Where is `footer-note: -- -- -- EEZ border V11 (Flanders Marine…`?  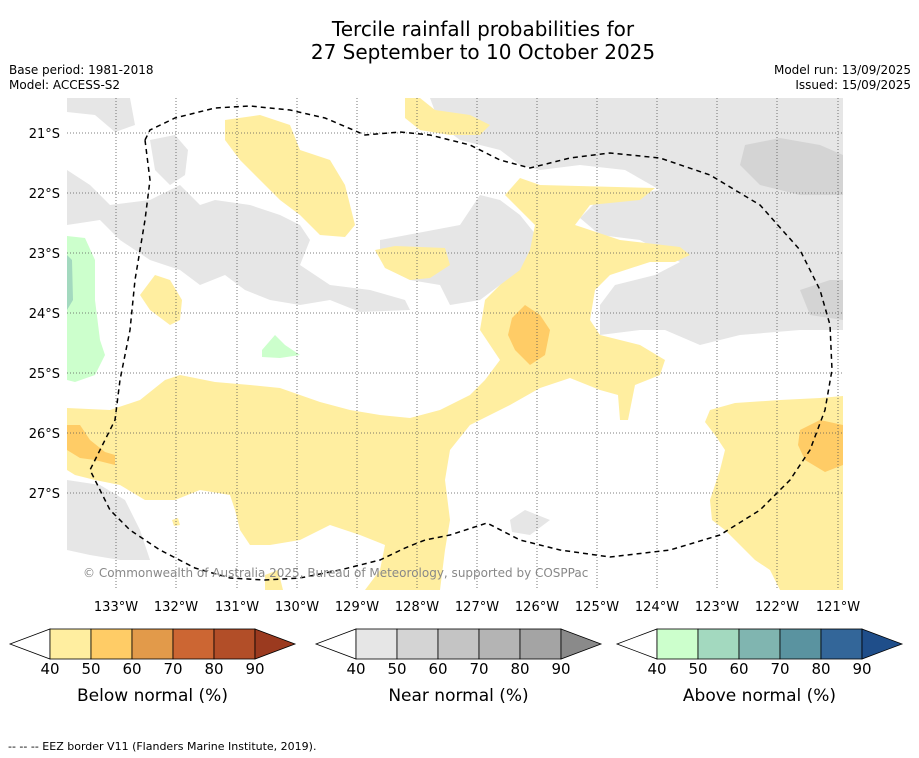
footer-note: -- -- -- EEZ border V11 (Flanders Marine… is located at coordinates (162, 746).